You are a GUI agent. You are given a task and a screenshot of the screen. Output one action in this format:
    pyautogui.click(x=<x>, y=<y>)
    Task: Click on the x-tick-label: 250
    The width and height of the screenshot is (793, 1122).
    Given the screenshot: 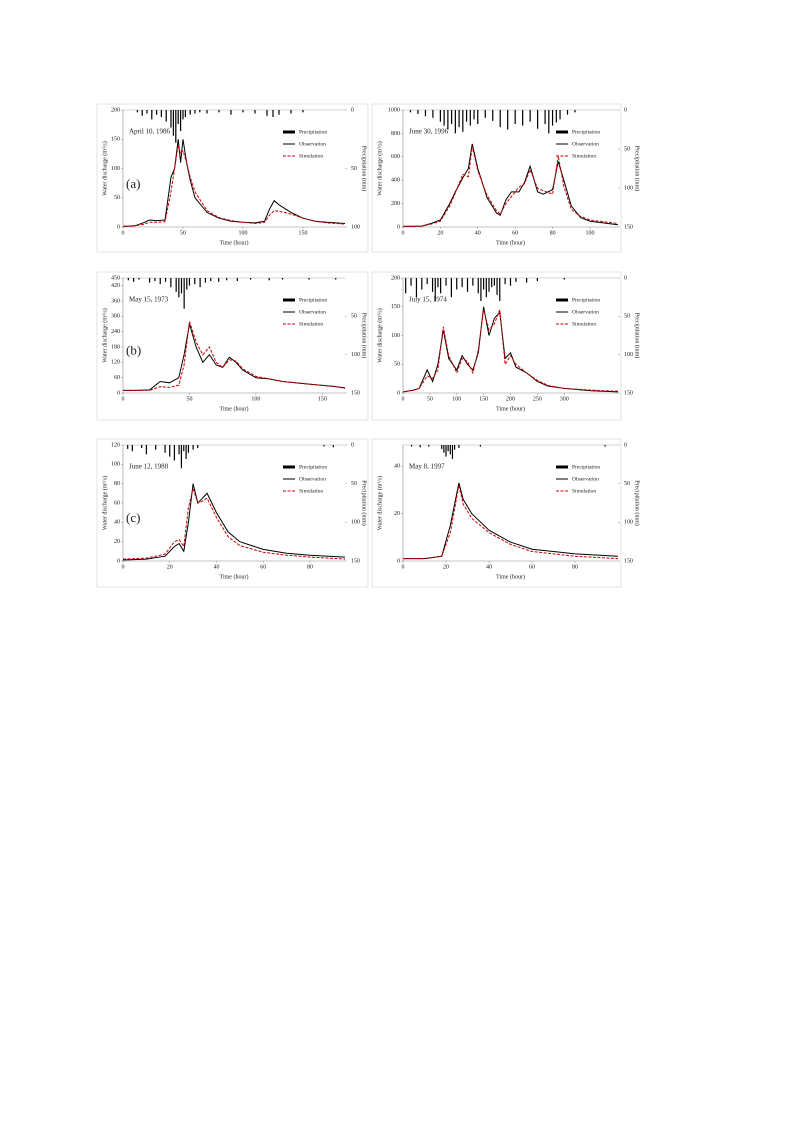 What is the action you would take?
    pyautogui.click(x=537, y=399)
    